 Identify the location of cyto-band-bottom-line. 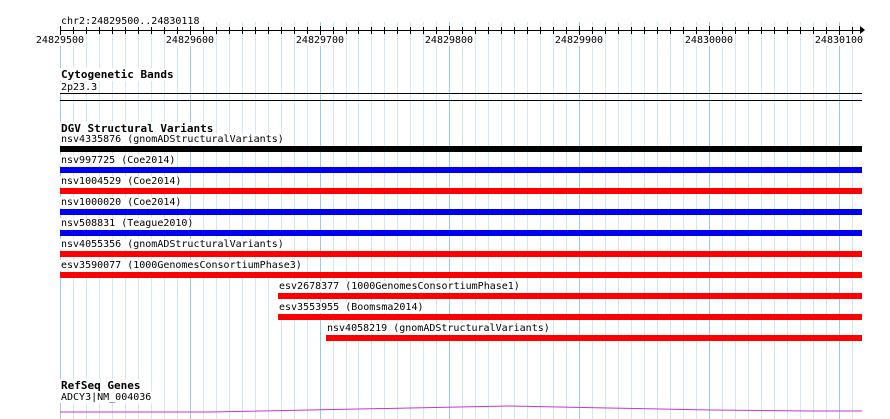
(461, 100).